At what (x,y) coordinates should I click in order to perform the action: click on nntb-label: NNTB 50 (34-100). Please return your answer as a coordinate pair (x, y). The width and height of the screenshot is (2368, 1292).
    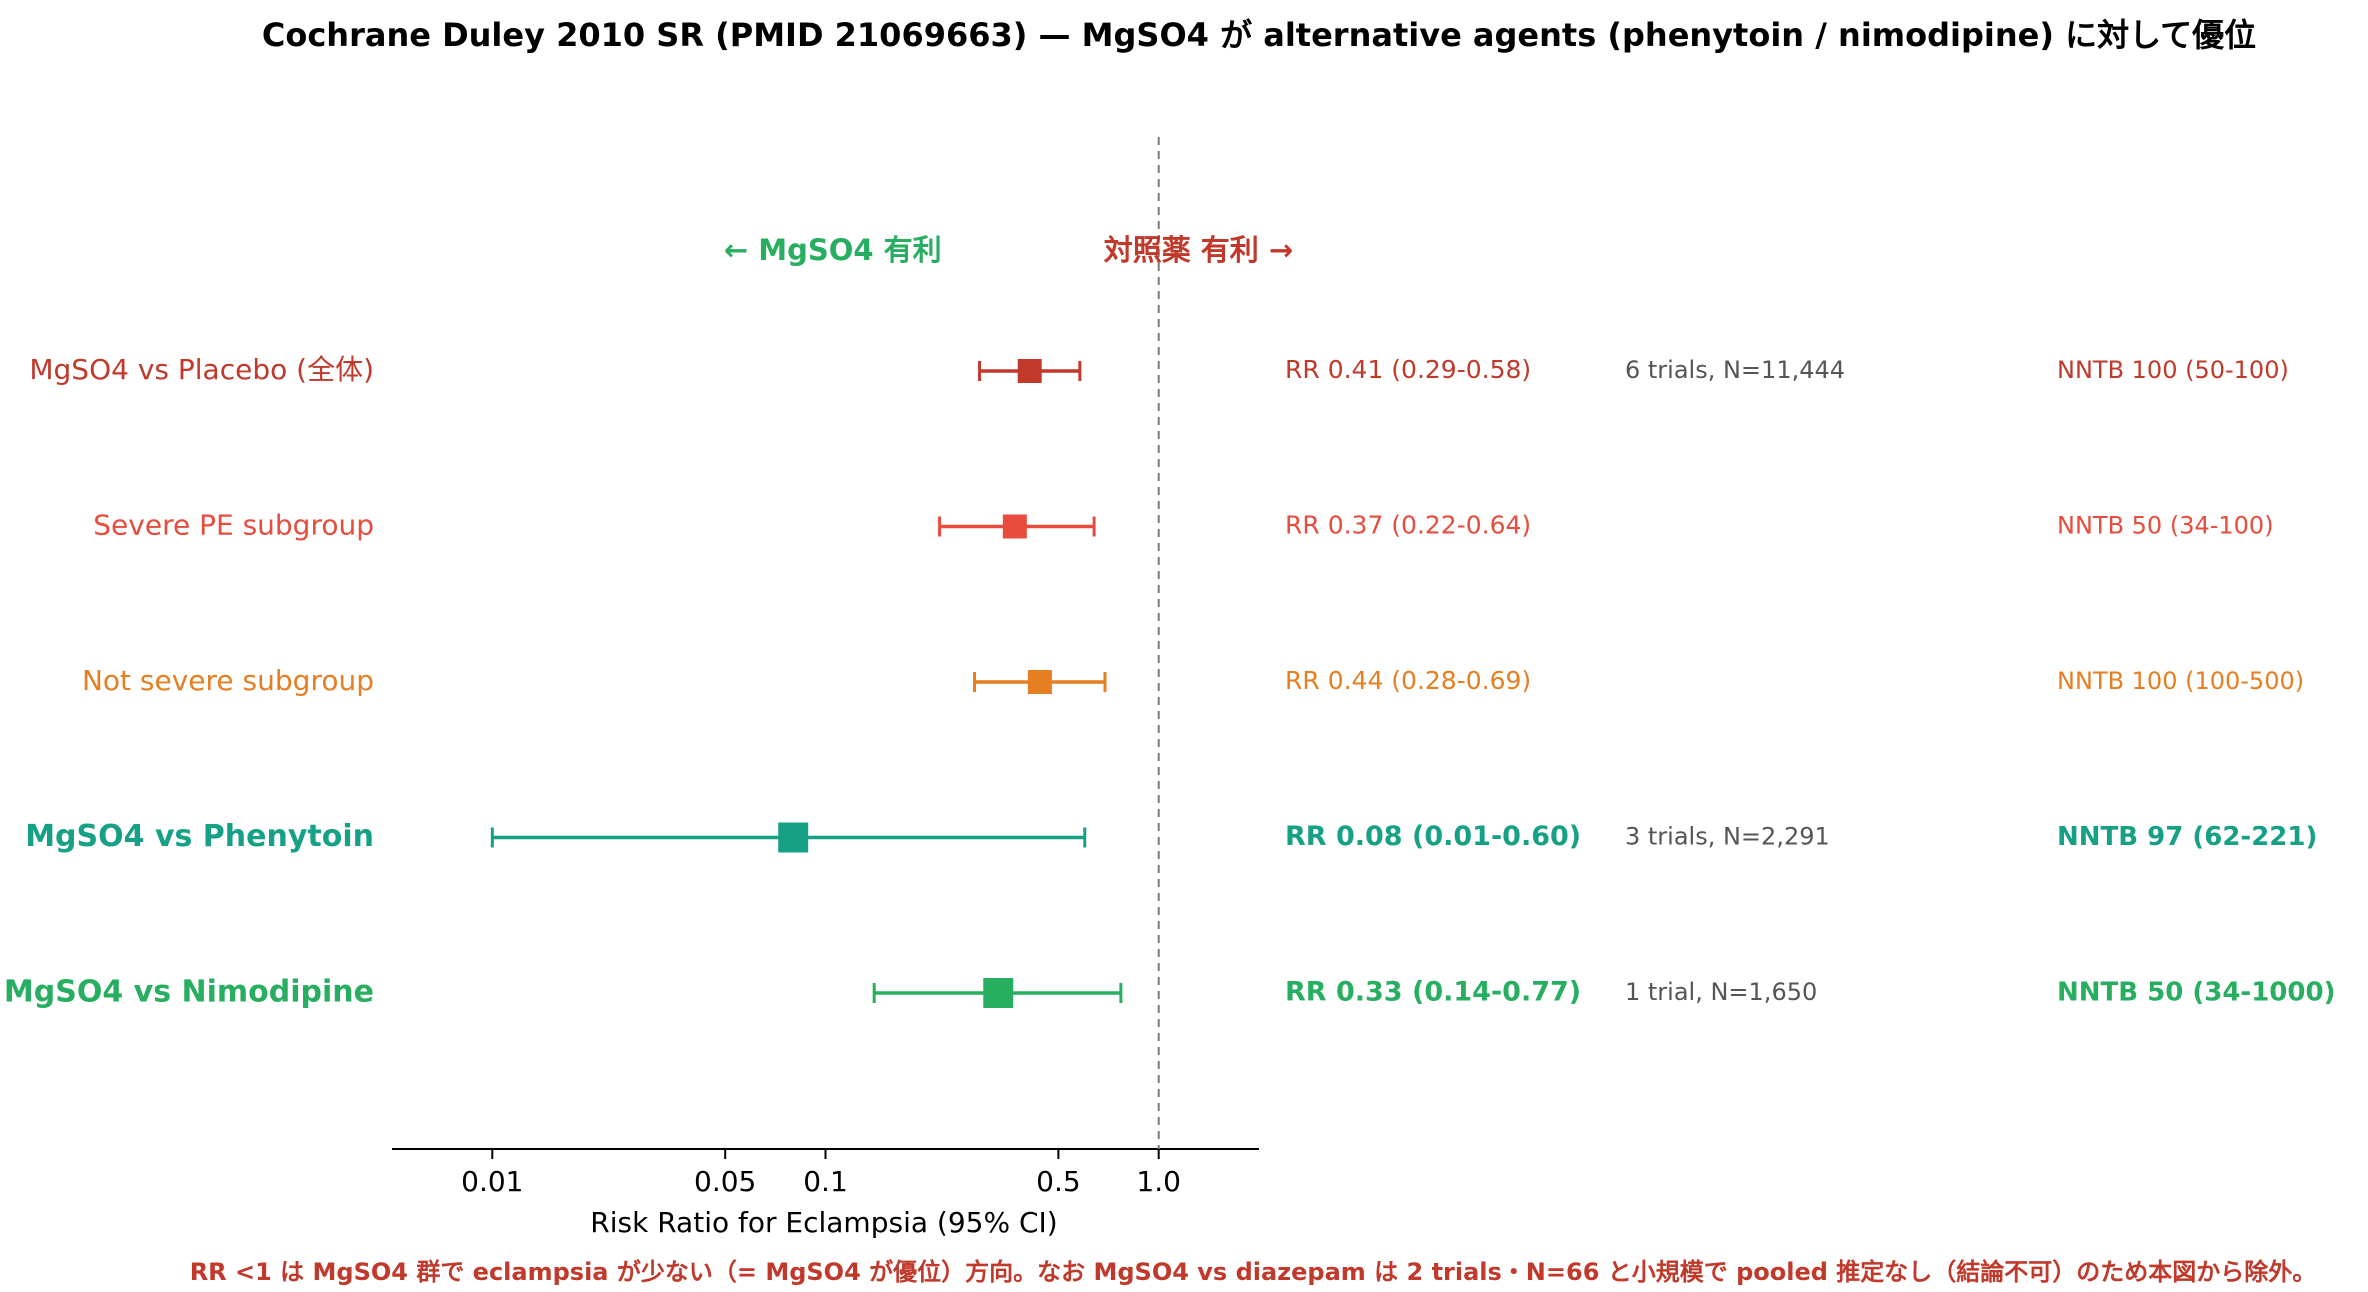
    Looking at the image, I should click on (2165, 526).